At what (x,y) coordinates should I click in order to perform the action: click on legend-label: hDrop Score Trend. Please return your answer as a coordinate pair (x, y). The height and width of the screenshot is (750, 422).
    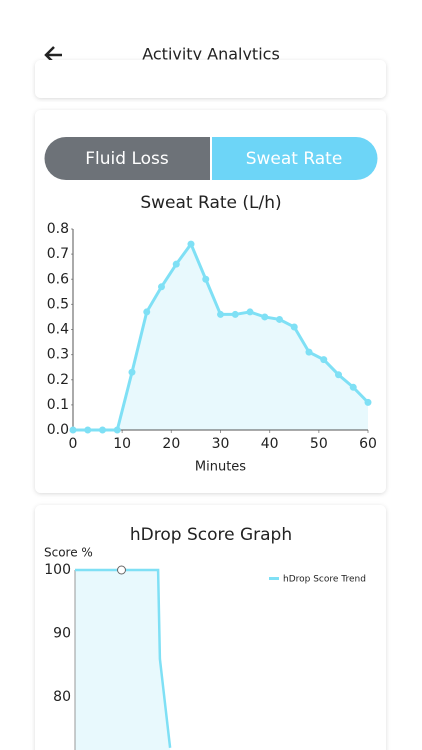
    Looking at the image, I should click on (324, 580).